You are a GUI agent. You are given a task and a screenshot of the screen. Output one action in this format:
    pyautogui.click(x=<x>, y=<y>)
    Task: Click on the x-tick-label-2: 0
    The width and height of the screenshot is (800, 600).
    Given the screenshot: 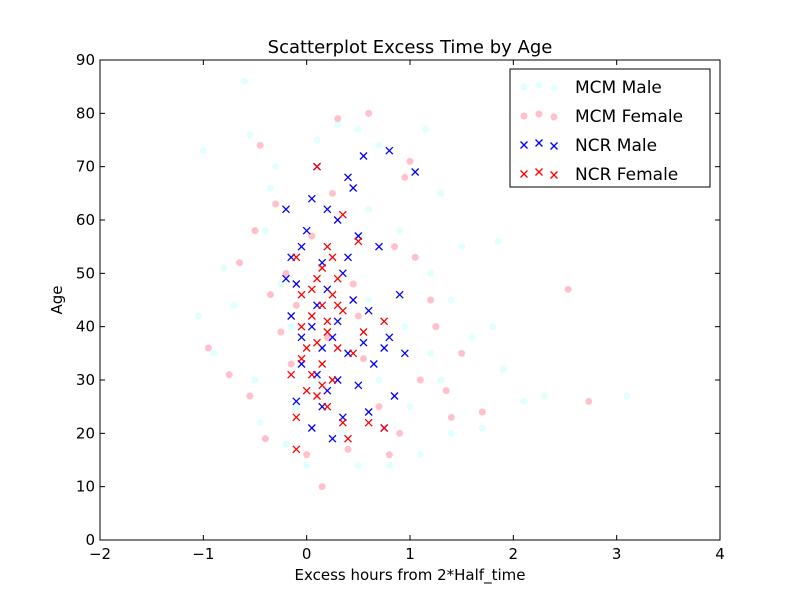 What is the action you would take?
    pyautogui.click(x=307, y=554)
    